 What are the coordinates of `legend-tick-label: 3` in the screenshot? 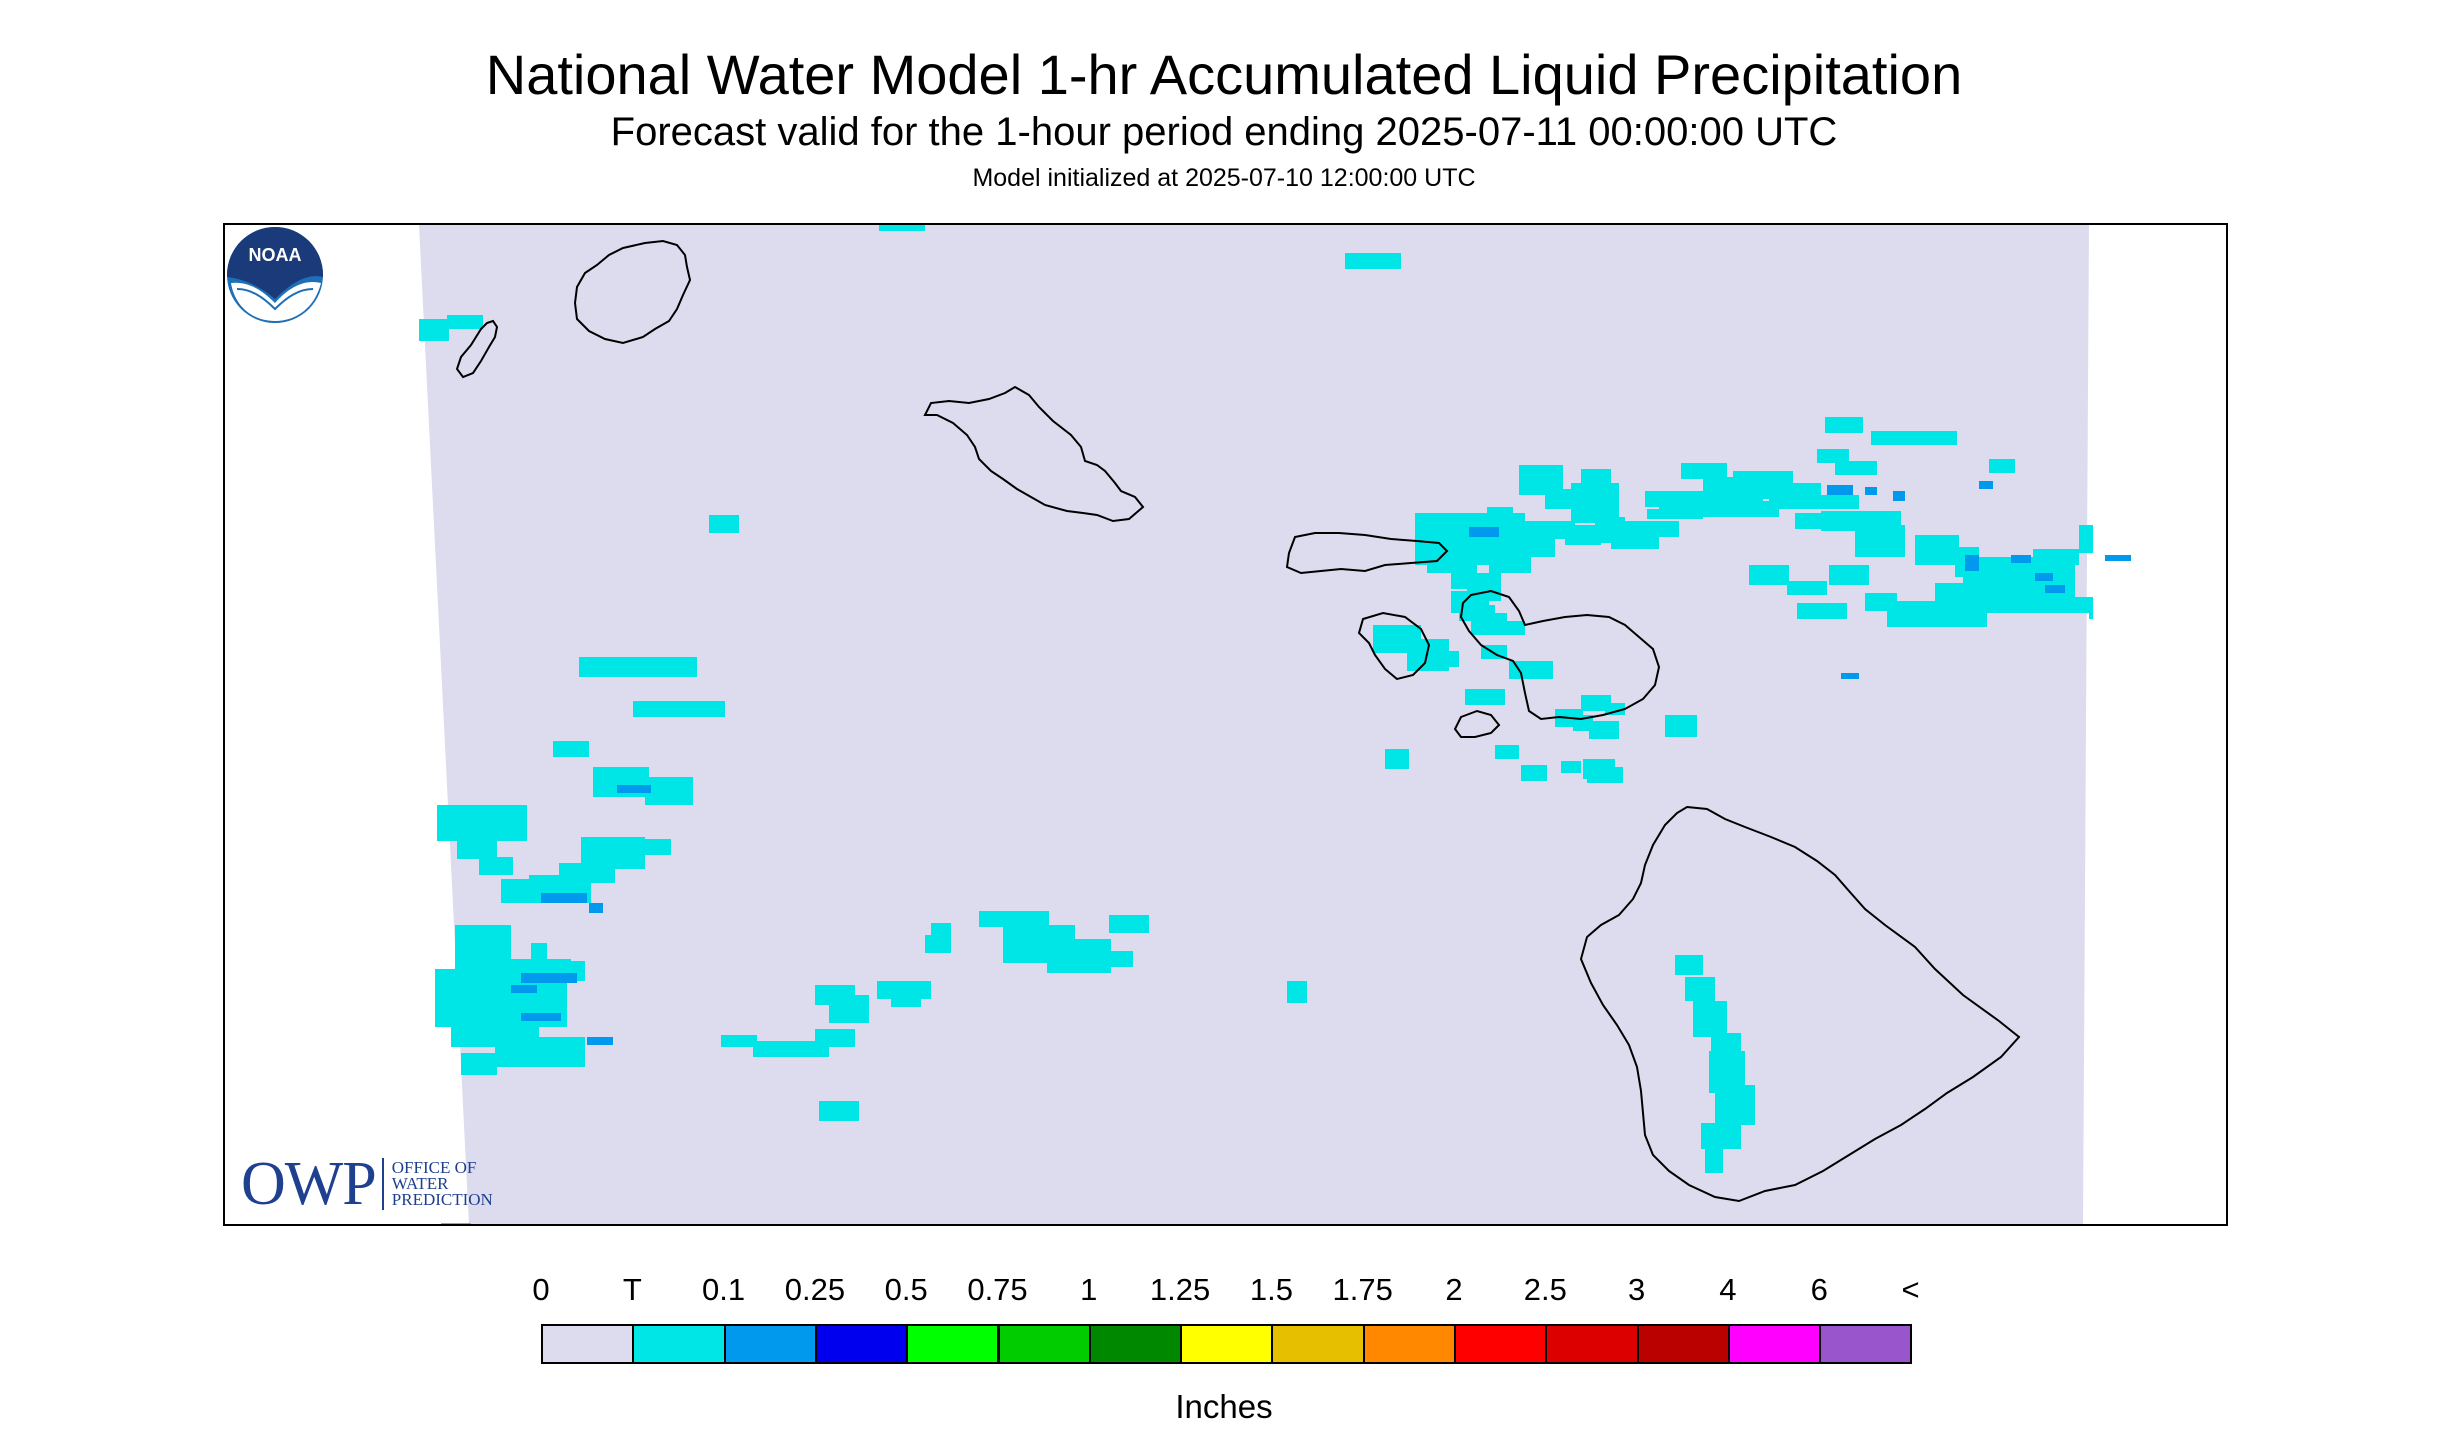 It's located at (1636, 1289).